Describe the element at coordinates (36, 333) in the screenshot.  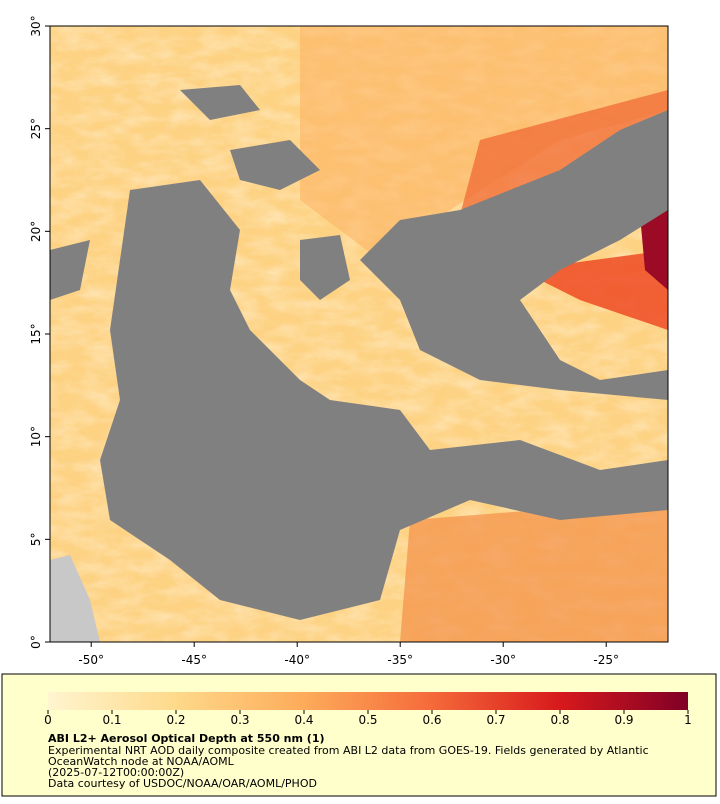
I see `y-tick-label: 15°` at that location.